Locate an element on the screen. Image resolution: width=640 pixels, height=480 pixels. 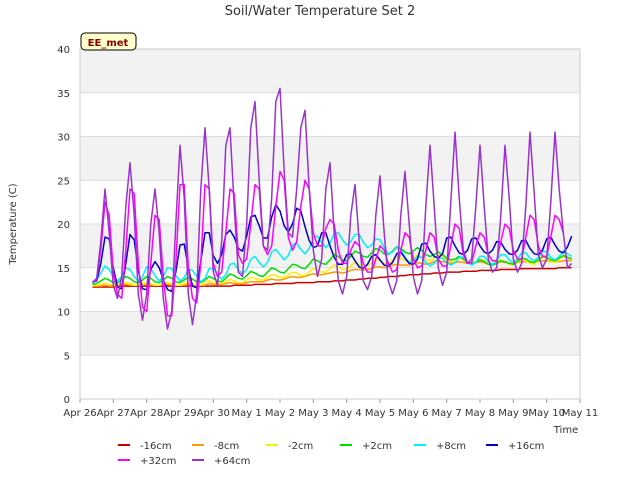
badge-label: EE_met is located at coordinates (108, 43).